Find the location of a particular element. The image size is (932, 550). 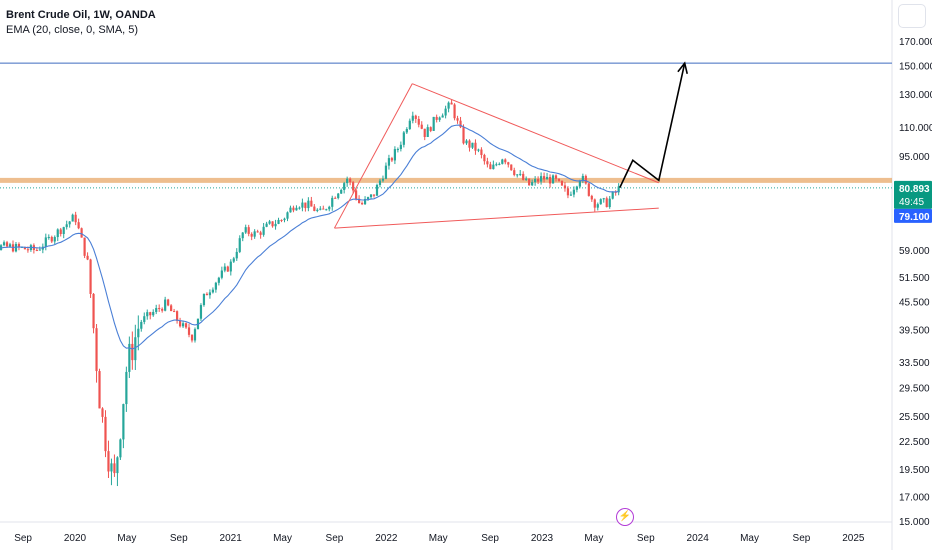

time-tick-label: 2022 is located at coordinates (386, 538).